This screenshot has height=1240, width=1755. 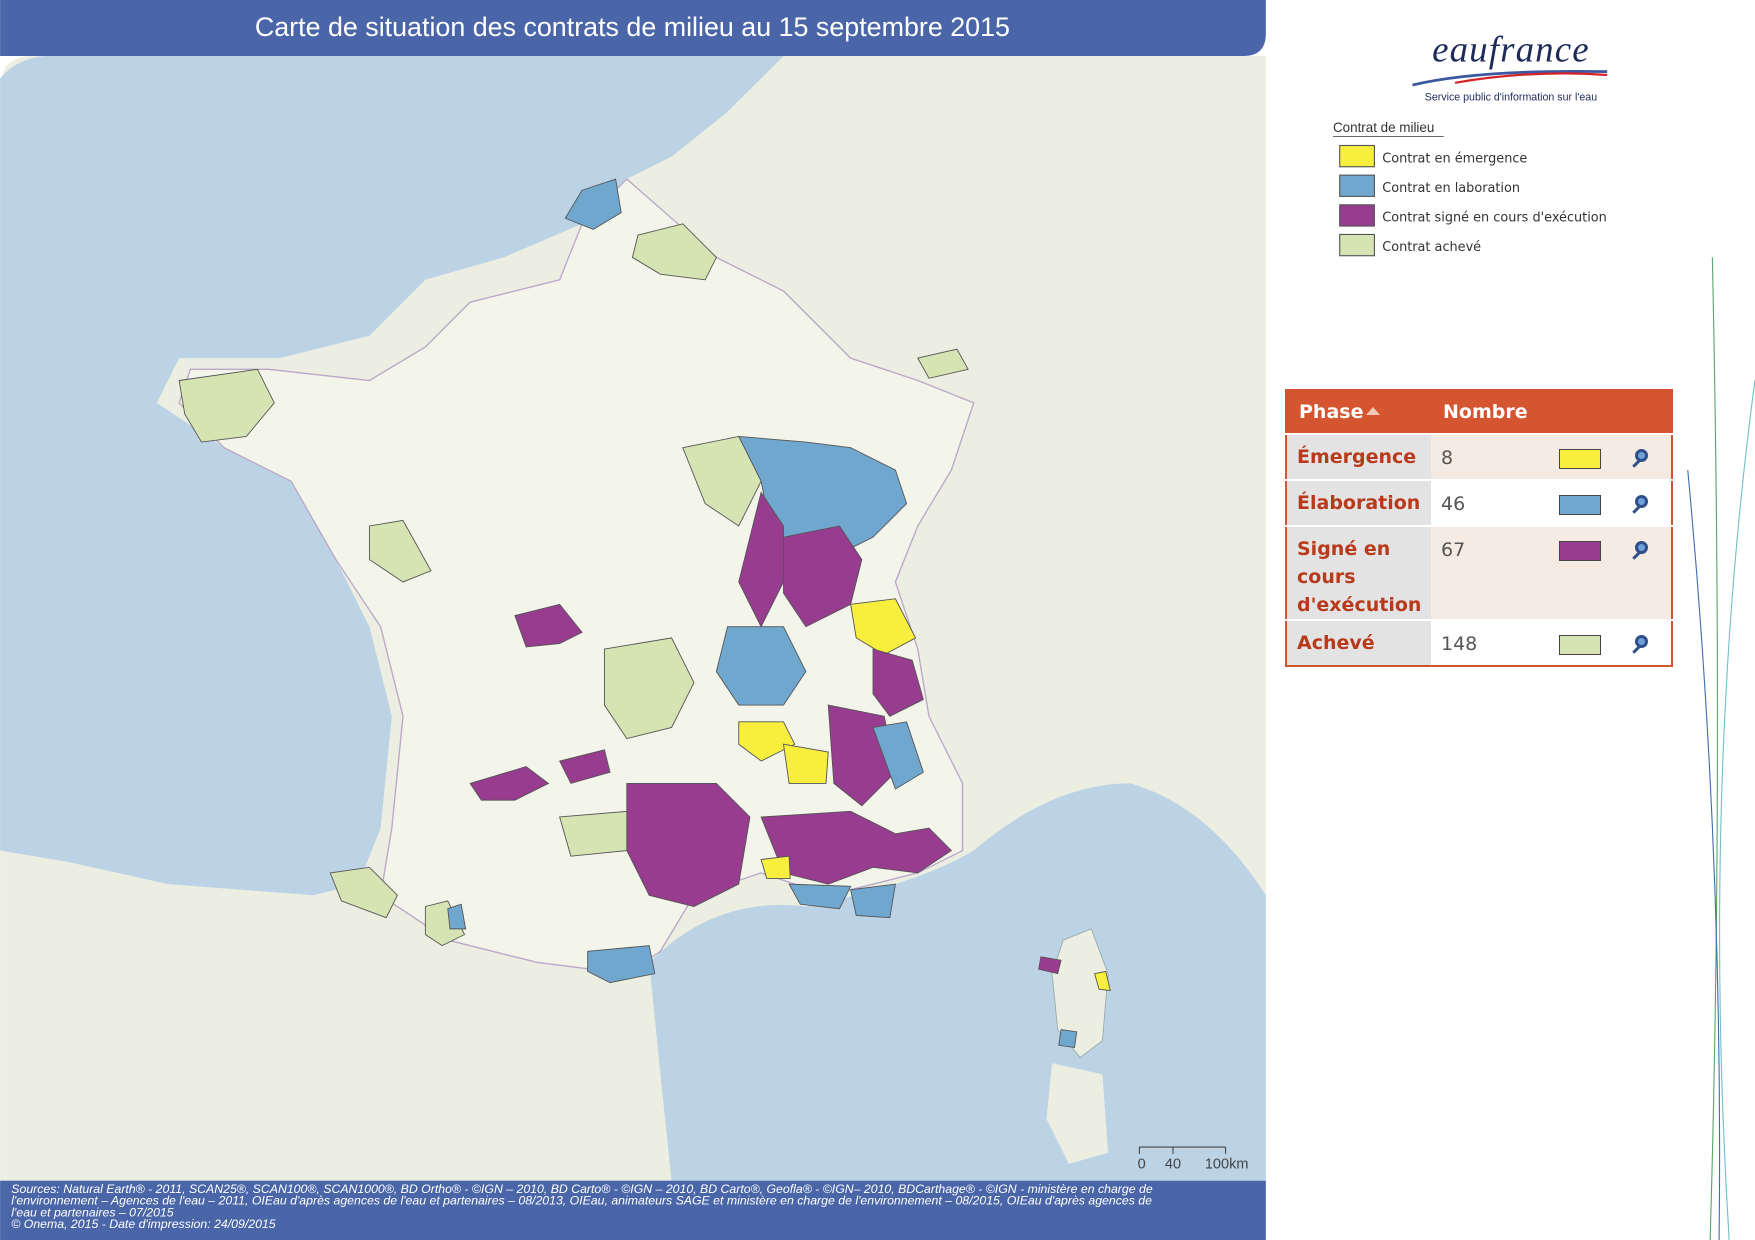 I want to click on legend-label: Contrat signé en cours d'exécution, so click(x=1494, y=218).